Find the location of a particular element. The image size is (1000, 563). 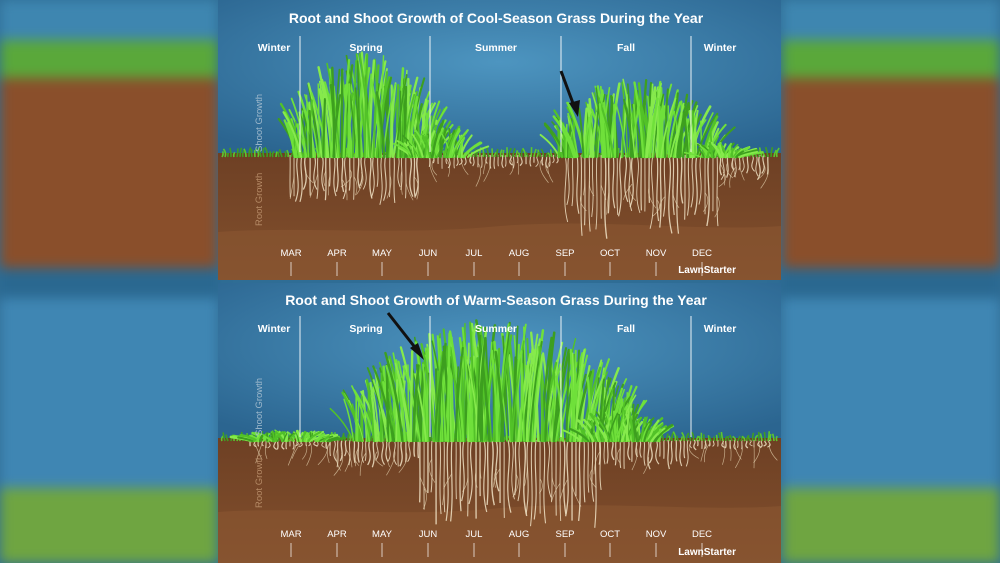

season-label-summer: Summer is located at coordinates (496, 48).